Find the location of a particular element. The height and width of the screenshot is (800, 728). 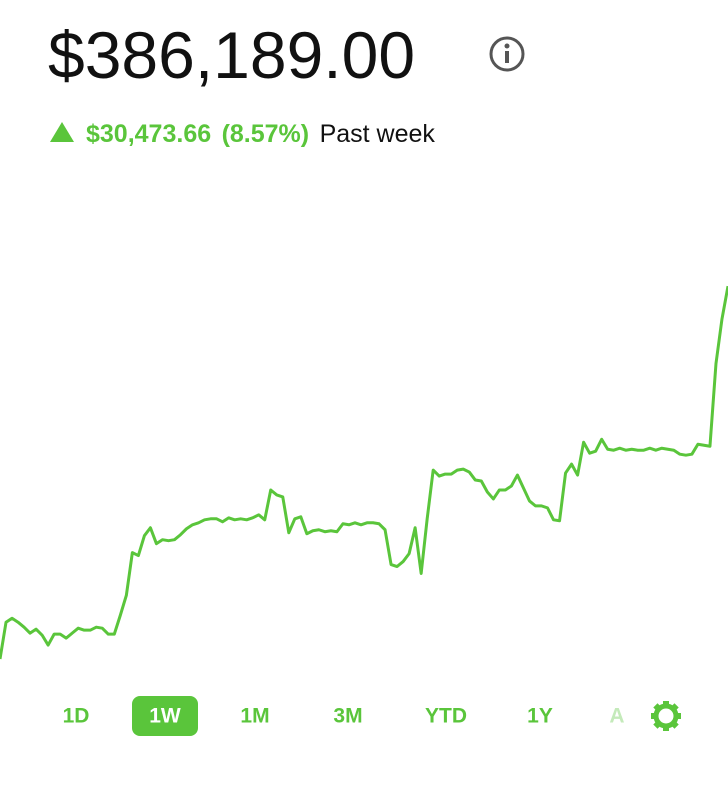

range-button: A is located at coordinates (616, 716).